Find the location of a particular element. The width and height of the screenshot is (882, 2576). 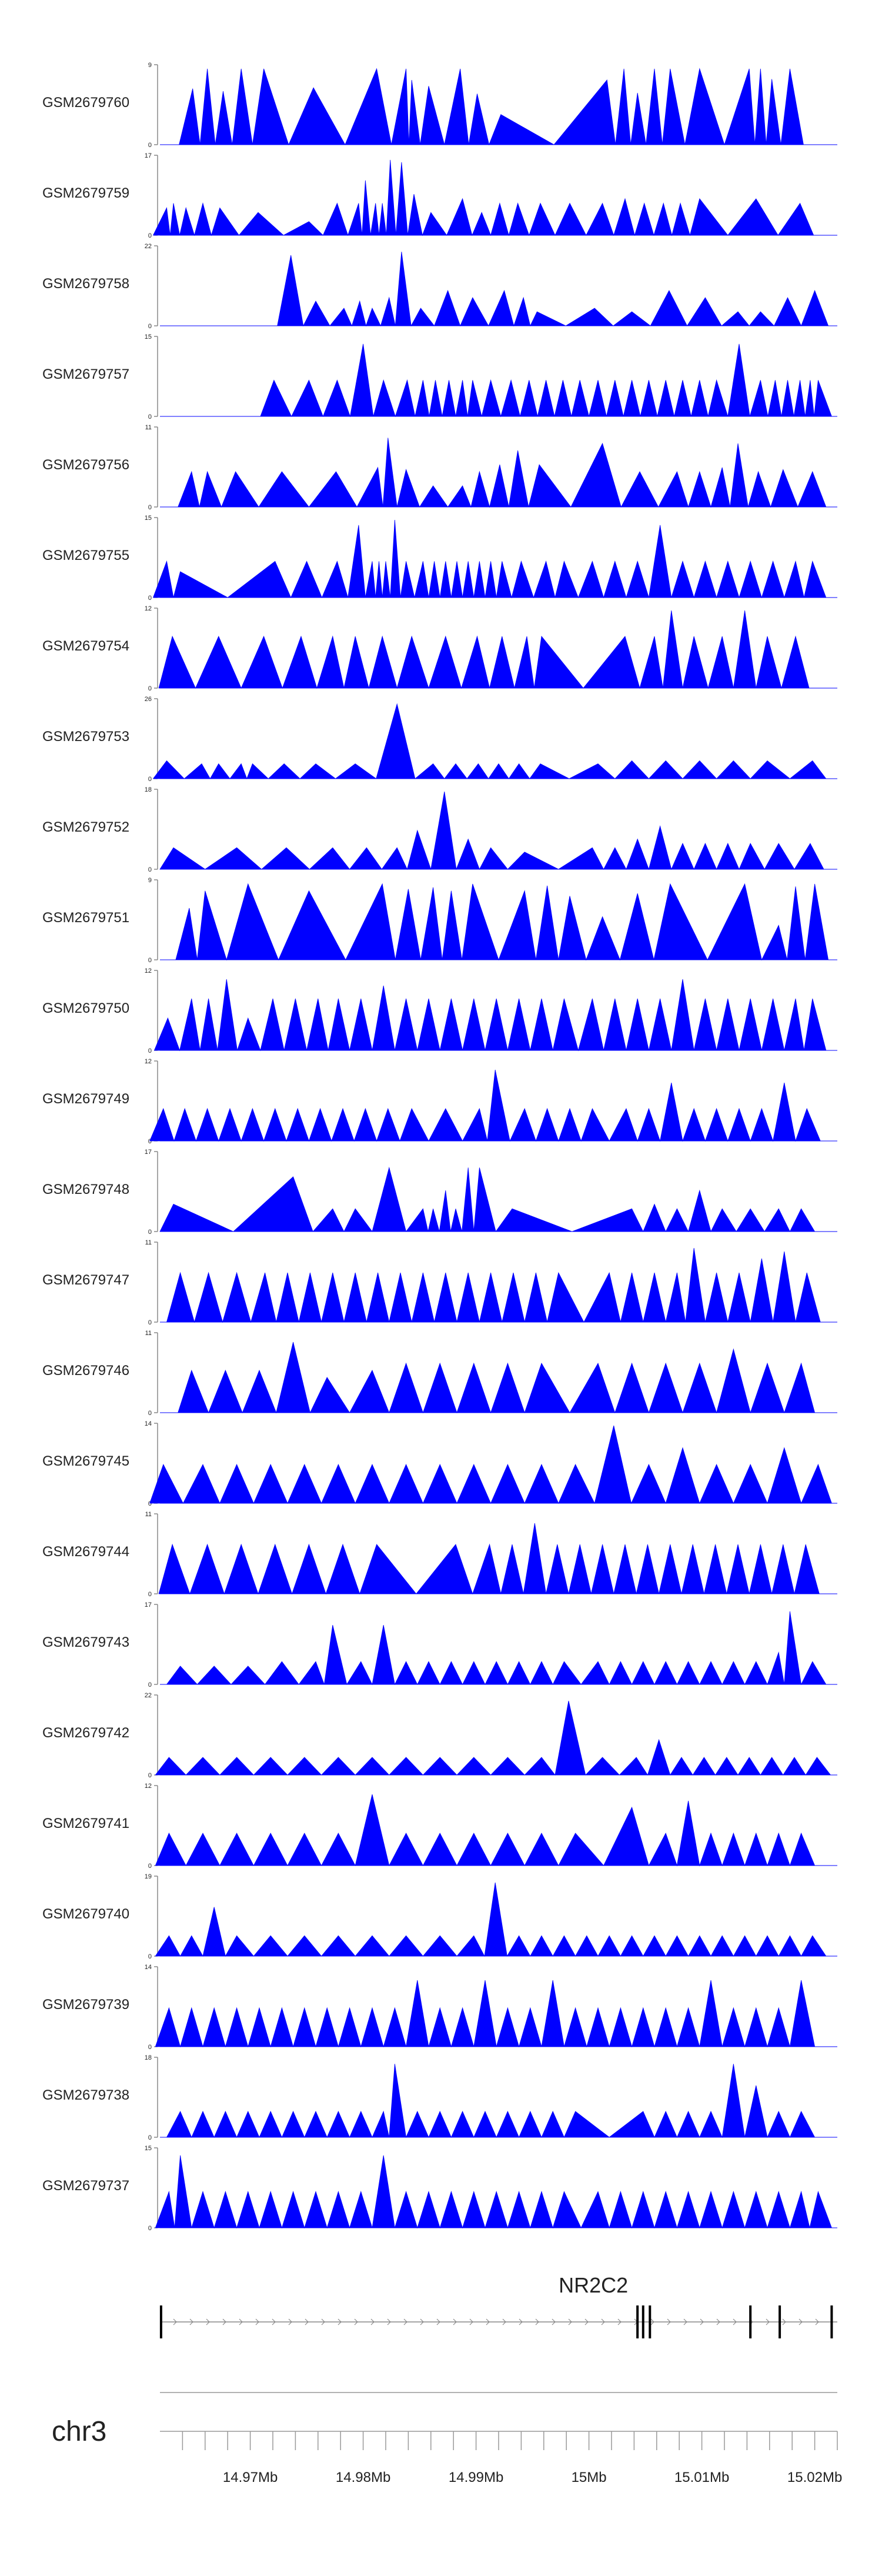

track-ymax-label: 18 is located at coordinates (148, 2057).